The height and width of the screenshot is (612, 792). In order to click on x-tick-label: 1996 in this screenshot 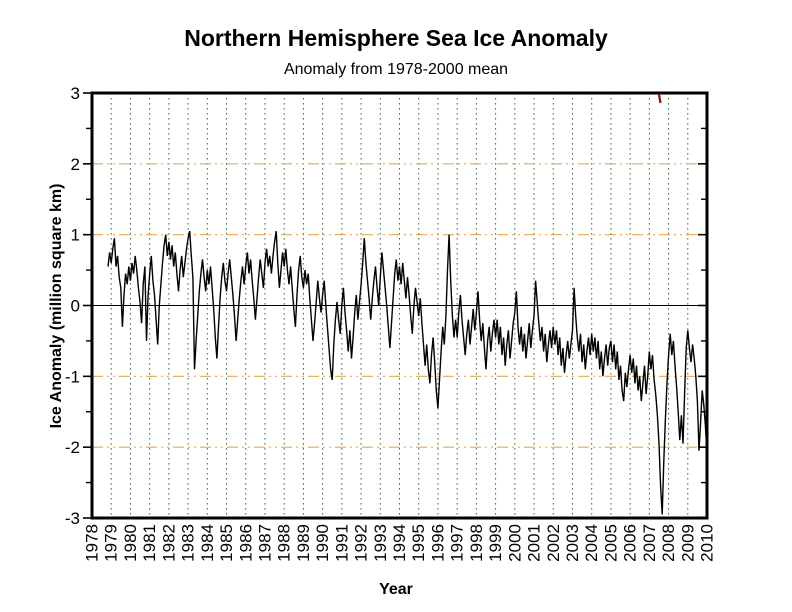, I will do `click(437, 543)`.